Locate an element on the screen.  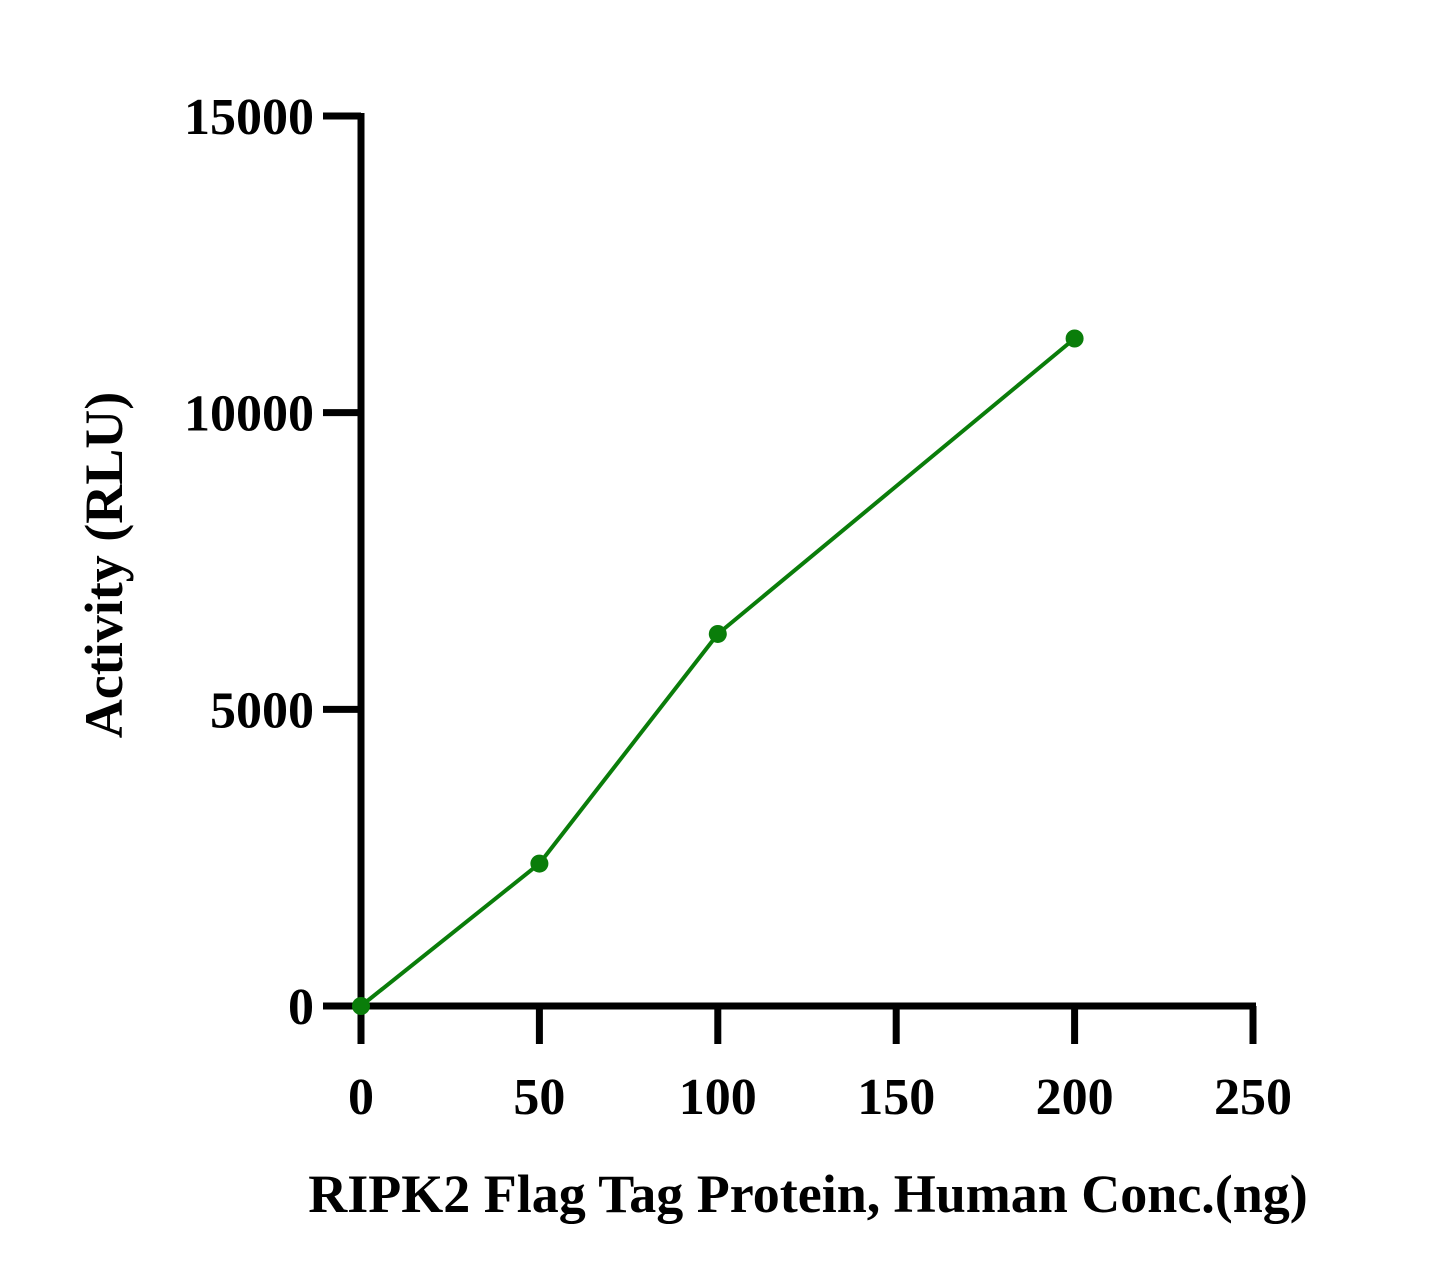
y-tick-label: 10000 is located at coordinates (249, 414).